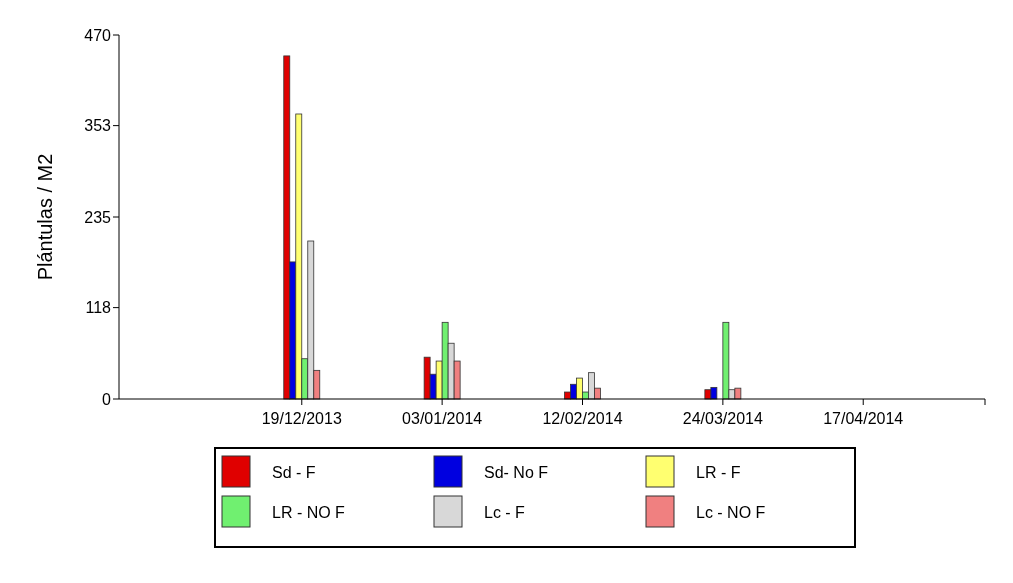 The width and height of the screenshot is (1013, 583). What do you see at coordinates (723, 418) in the screenshot?
I see `x-tick-label: 24/03/2014` at bounding box center [723, 418].